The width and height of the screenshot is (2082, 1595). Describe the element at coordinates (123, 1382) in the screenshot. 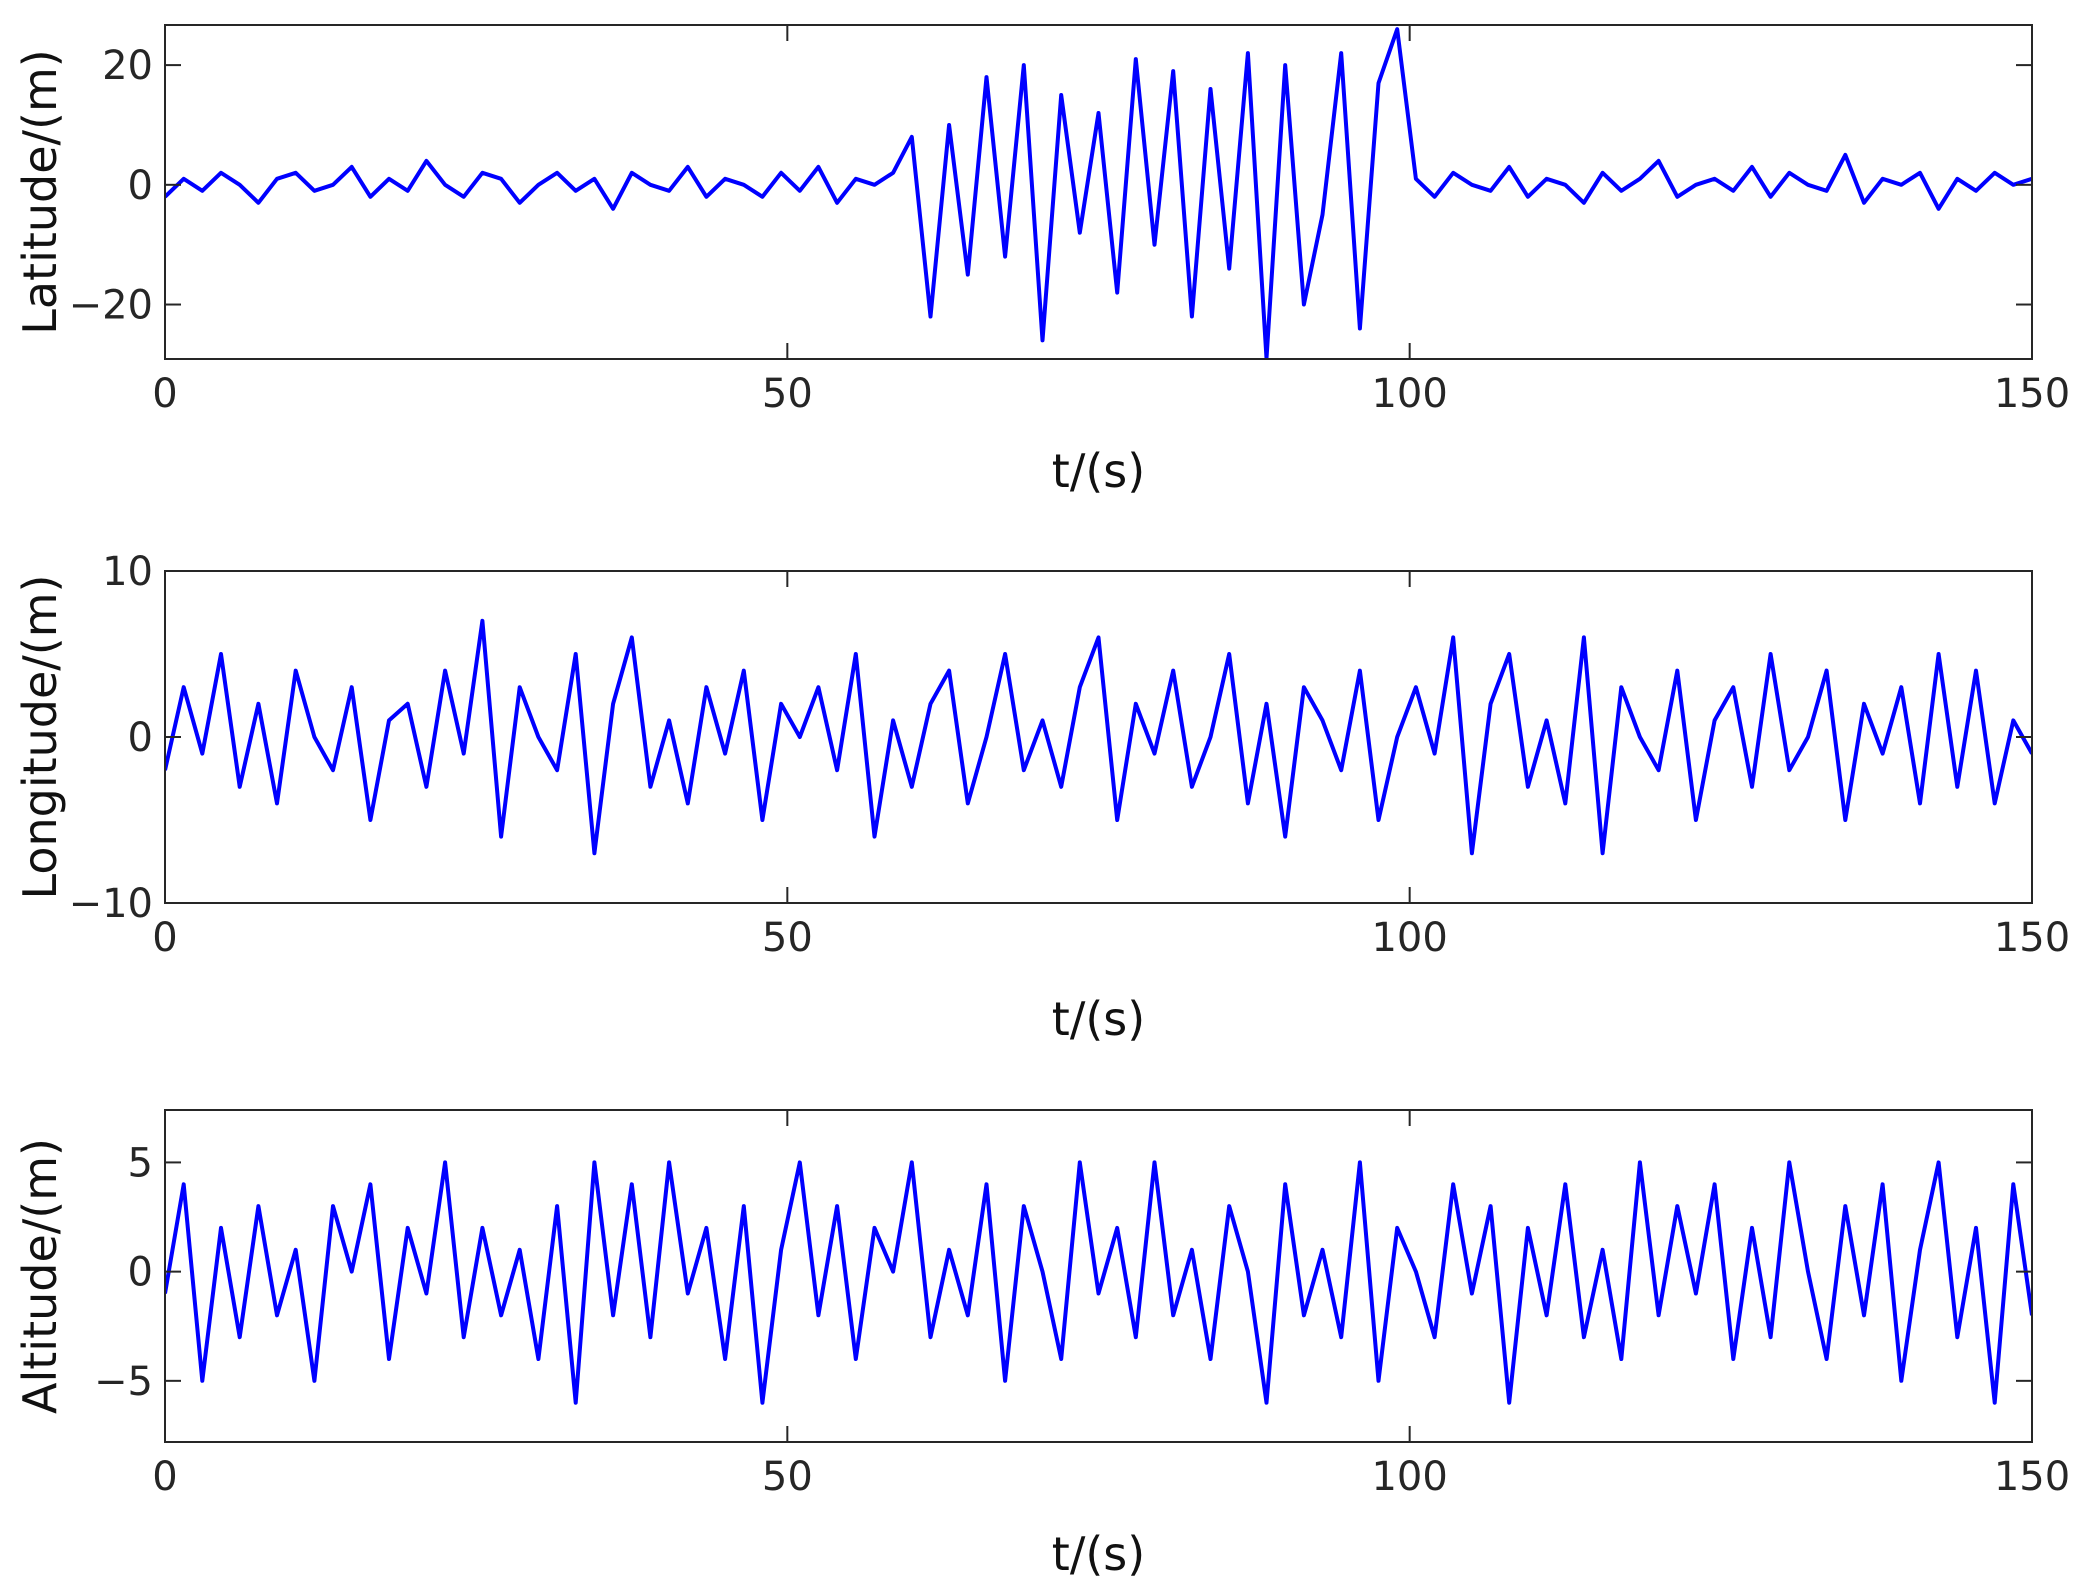

I see `y-tick-label: −5` at that location.